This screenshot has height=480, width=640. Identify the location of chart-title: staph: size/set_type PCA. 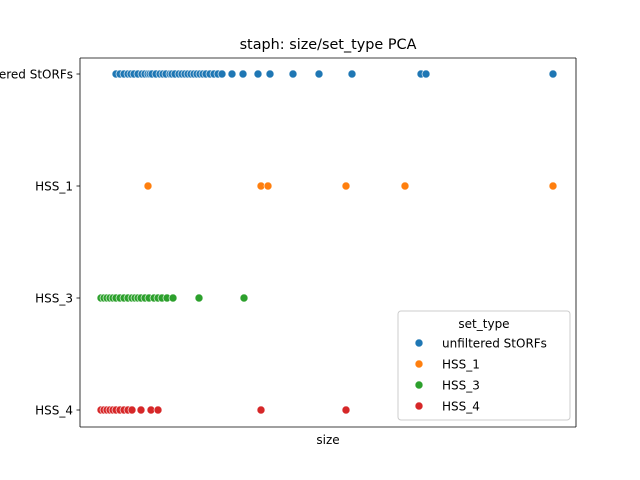
(328, 45).